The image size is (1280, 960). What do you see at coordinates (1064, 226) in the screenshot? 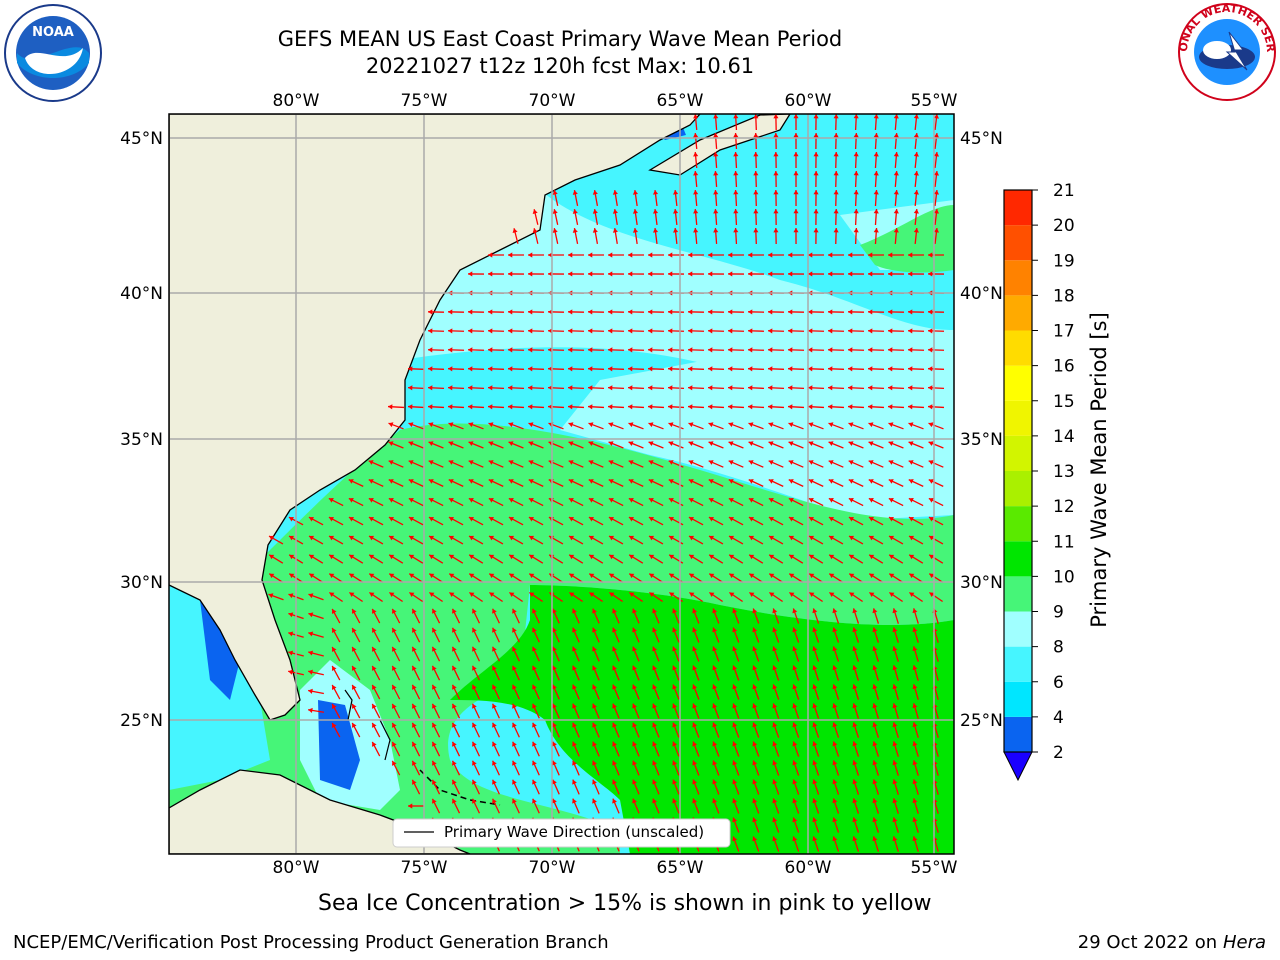
I see `colorbar-tick-label: 20` at bounding box center [1064, 226].